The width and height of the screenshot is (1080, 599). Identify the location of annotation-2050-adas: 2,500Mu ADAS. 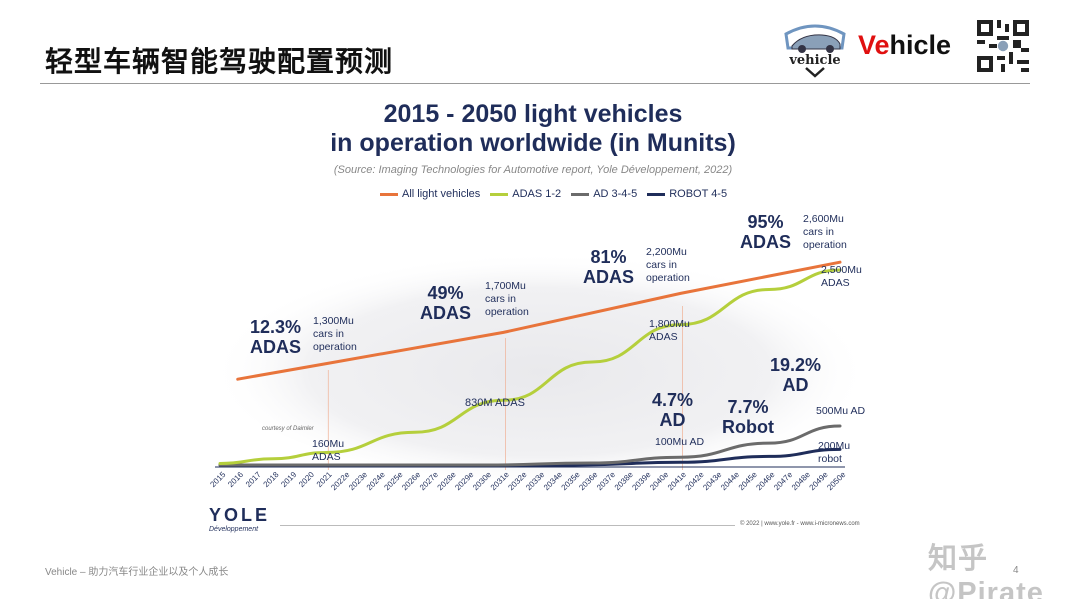
(841, 277).